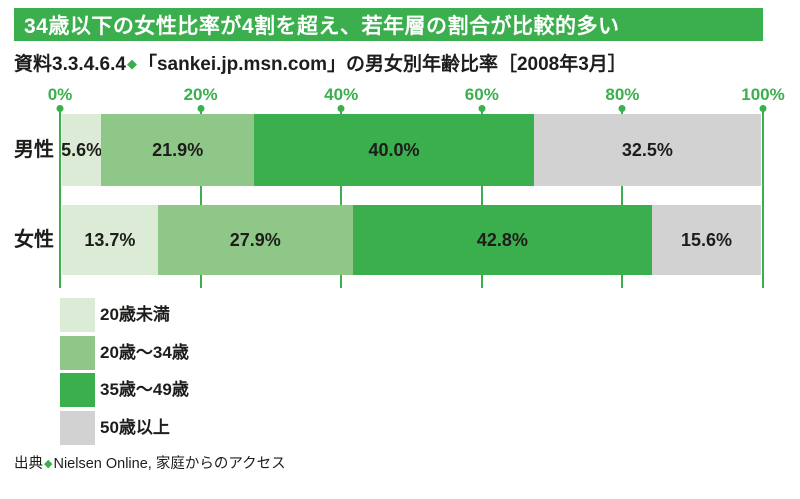 The width and height of the screenshot is (800, 499). I want to click on stacked-bar-female: 13.7% 27.9% 42.8% 15.6%, so click(411, 240).